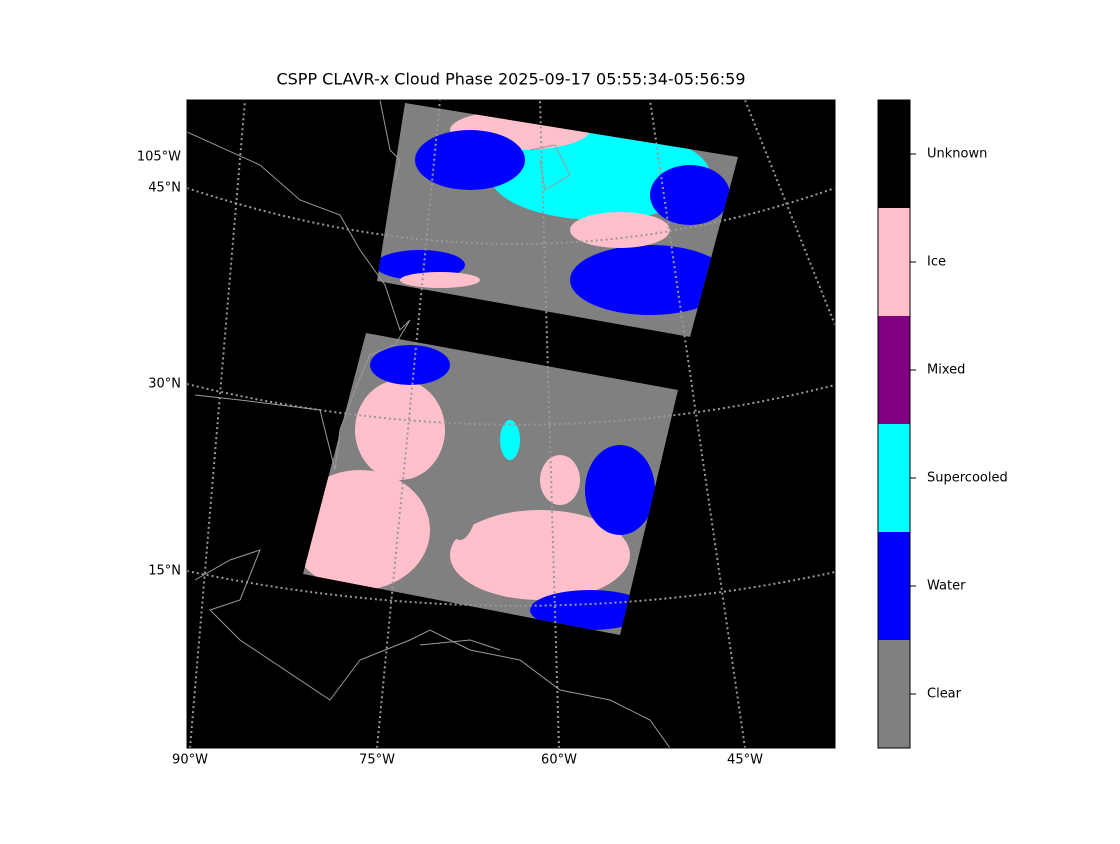  What do you see at coordinates (490, 484) in the screenshot?
I see `swath-south` at bounding box center [490, 484].